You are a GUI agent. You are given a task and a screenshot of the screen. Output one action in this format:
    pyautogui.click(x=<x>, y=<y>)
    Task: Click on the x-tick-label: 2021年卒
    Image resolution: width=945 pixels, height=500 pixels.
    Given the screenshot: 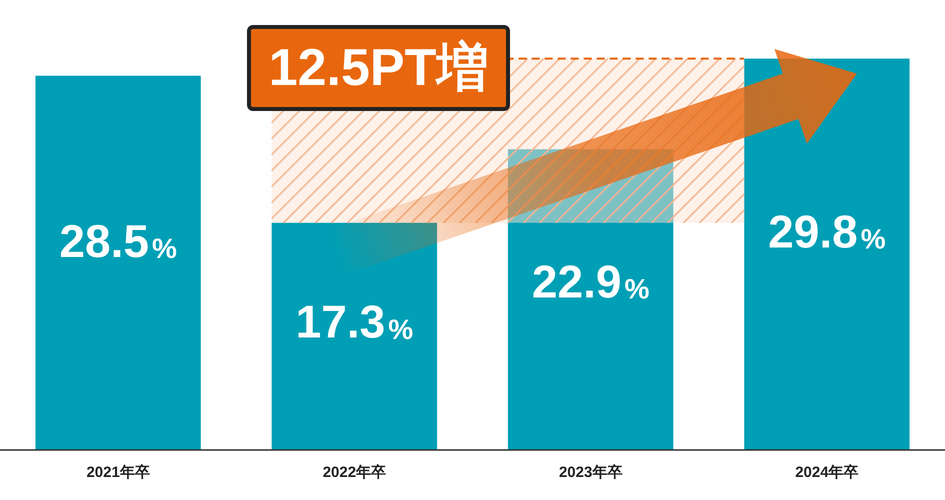 What is the action you would take?
    pyautogui.click(x=118, y=472)
    